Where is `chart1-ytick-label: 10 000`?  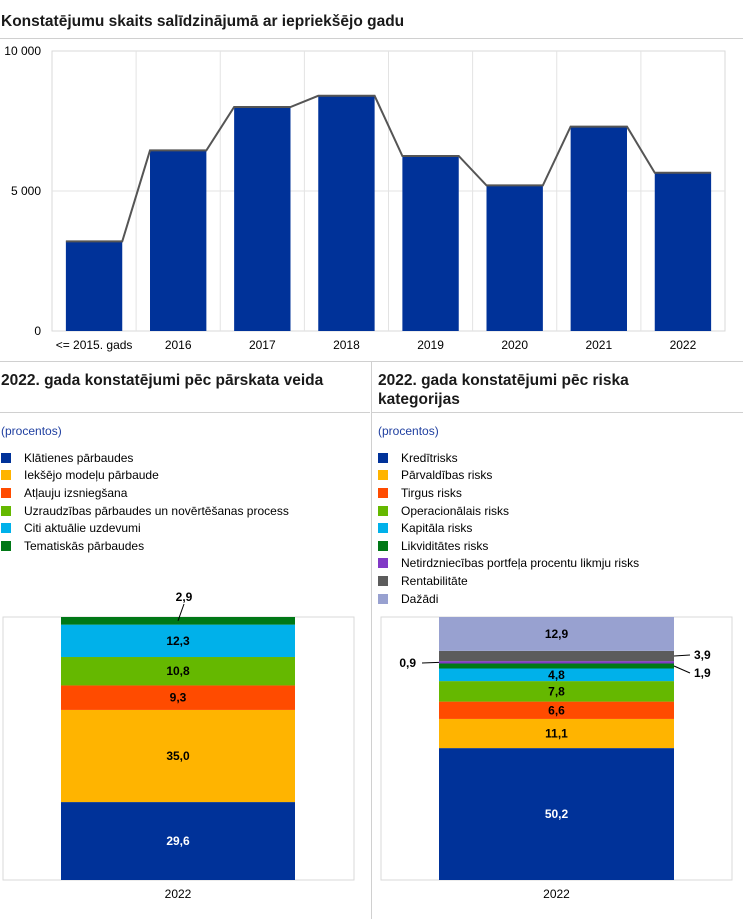 chart1-ytick-label: 10 000 is located at coordinates (22, 51).